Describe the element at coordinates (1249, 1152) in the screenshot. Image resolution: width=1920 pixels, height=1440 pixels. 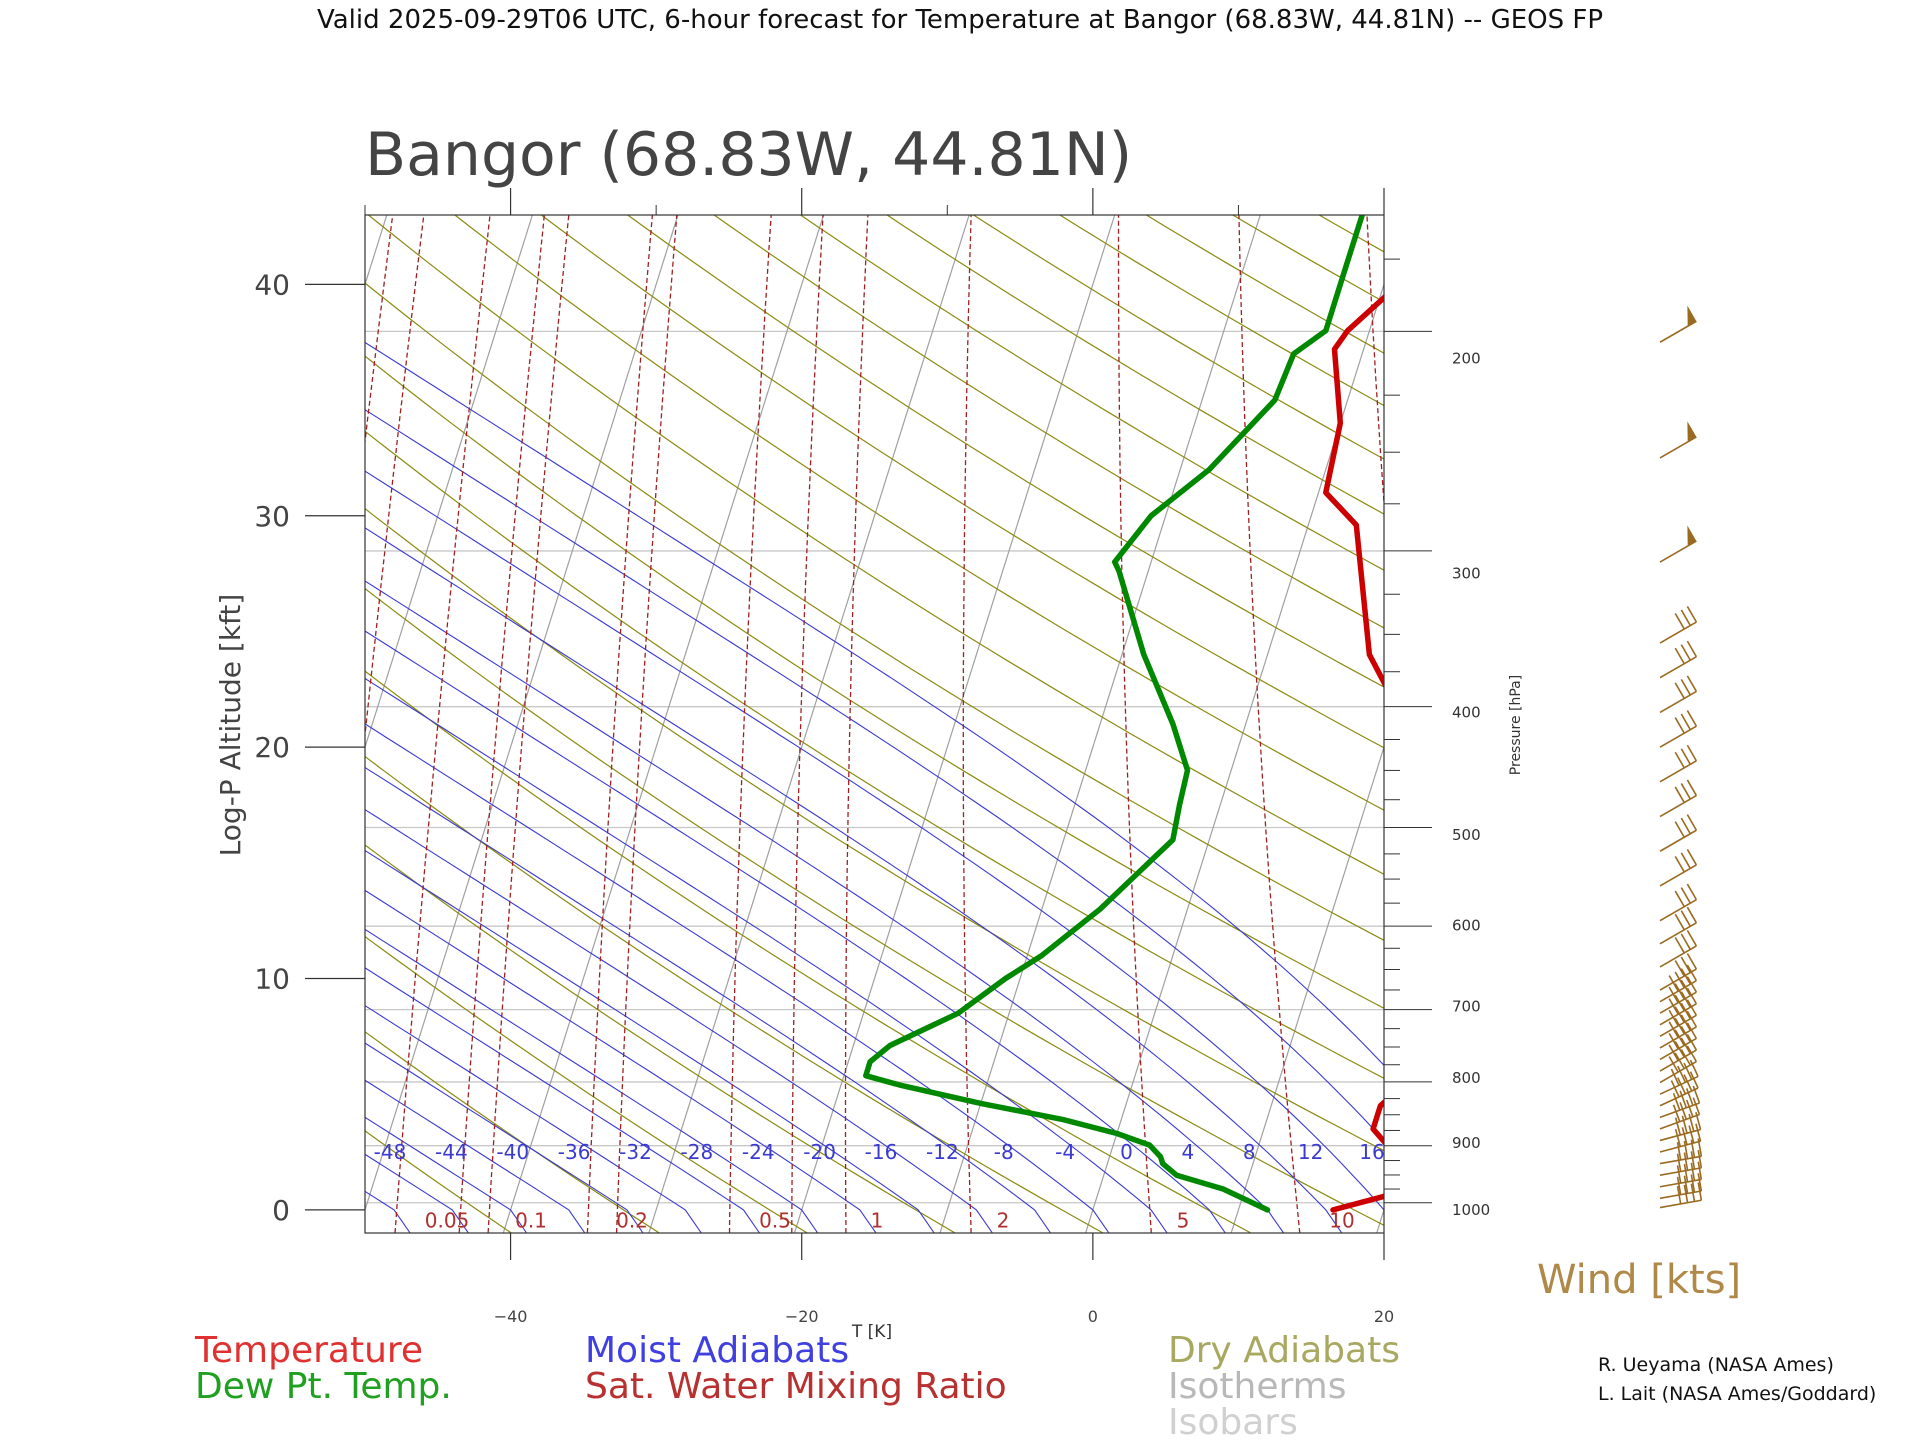
I see `moist-adiabat-label: 8` at that location.